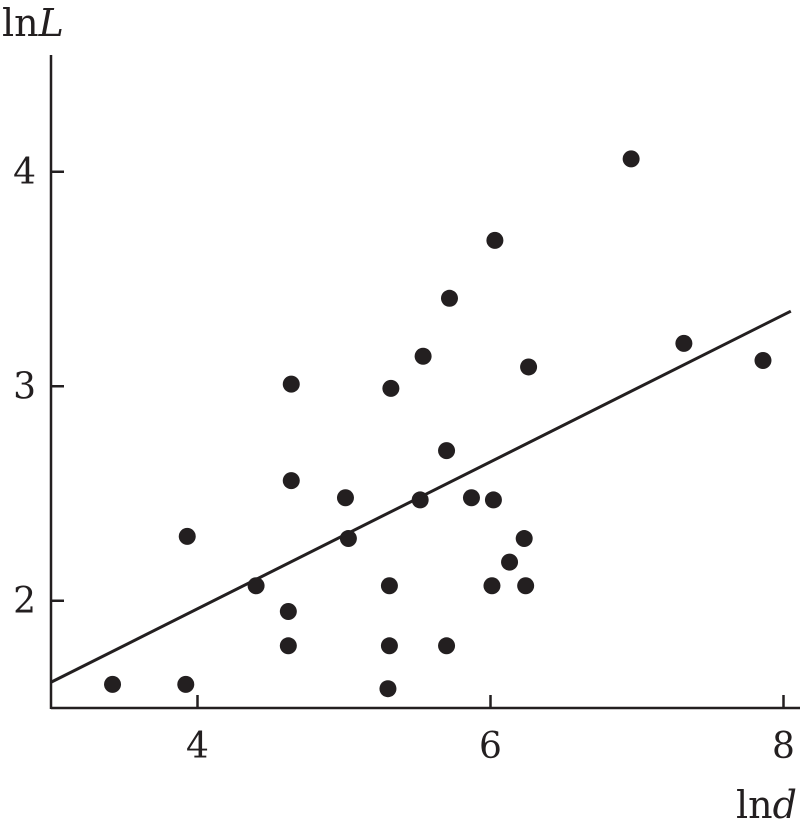 This screenshot has height=830, width=802. I want to click on x-tick-label: 8, so click(783, 746).